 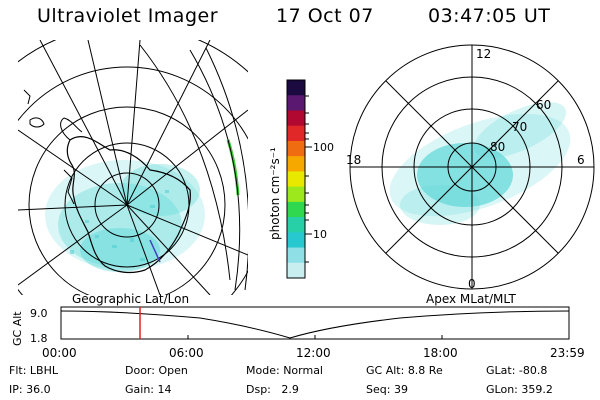 I want to click on status-filter: Flt: LBHL, so click(x=33, y=370).